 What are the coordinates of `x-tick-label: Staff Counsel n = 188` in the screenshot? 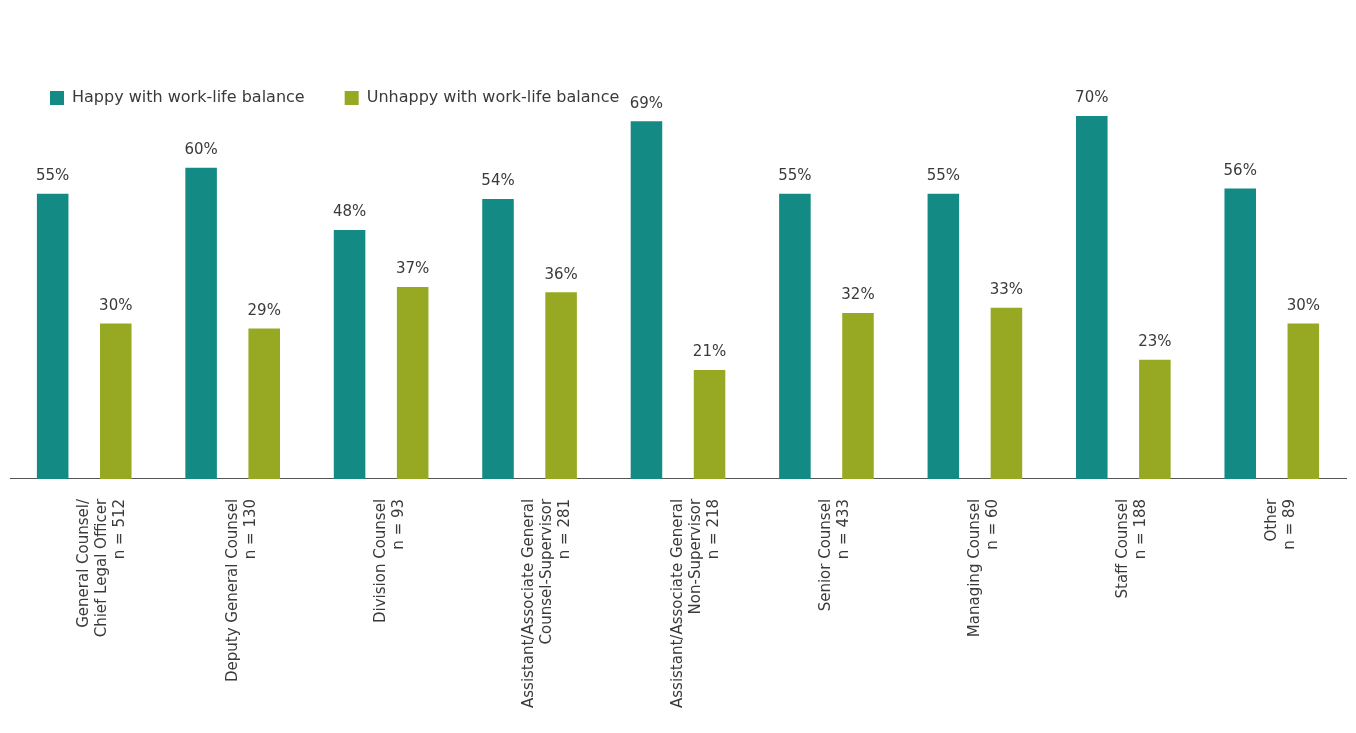 It's located at (1131, 548).